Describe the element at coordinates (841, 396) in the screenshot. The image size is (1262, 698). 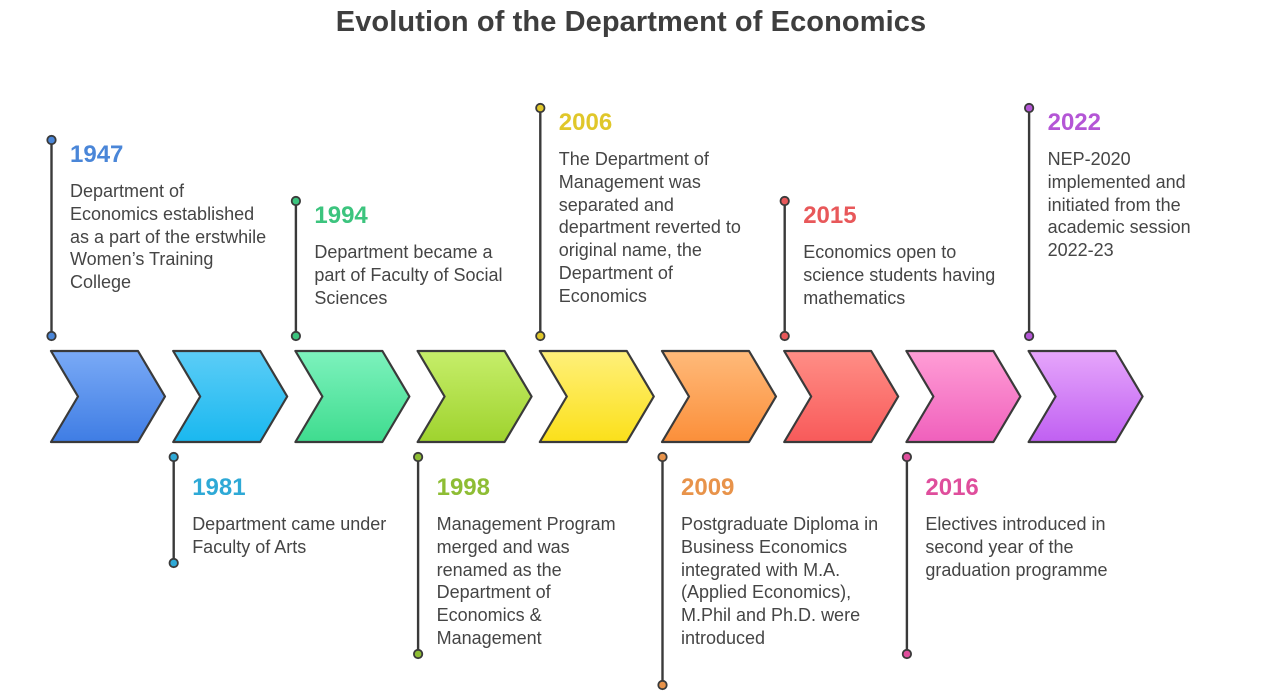
I see `chevron-2015` at that location.